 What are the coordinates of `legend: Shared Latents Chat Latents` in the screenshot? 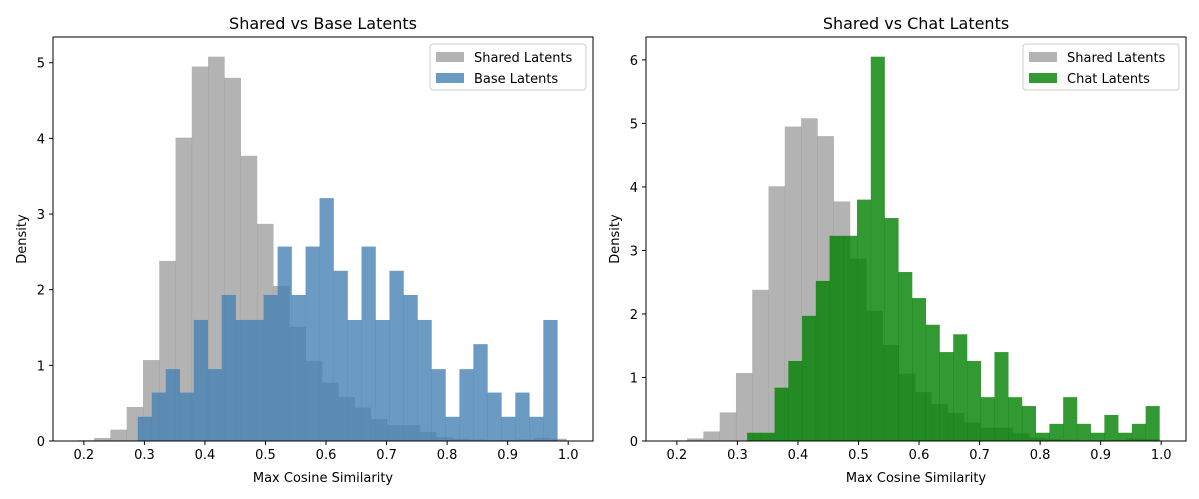 It's located at (1101, 67).